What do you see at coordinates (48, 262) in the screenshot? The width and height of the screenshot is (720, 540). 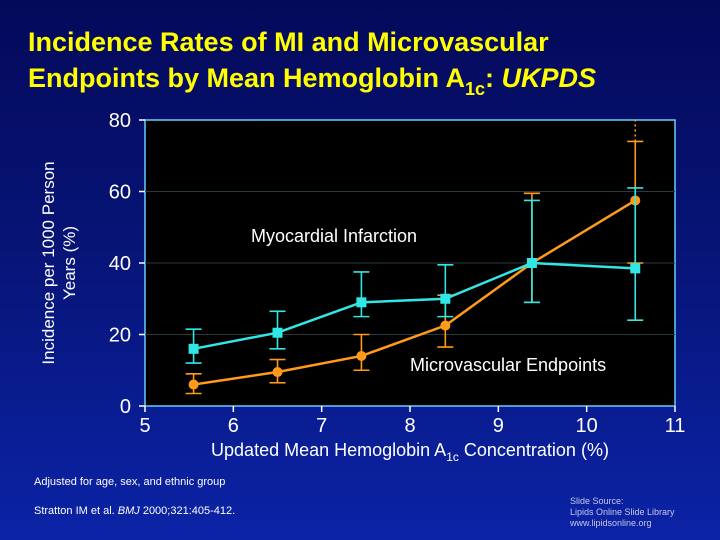 I see `y-axis-label-line-1: Incidence per 1000 Person` at bounding box center [48, 262].